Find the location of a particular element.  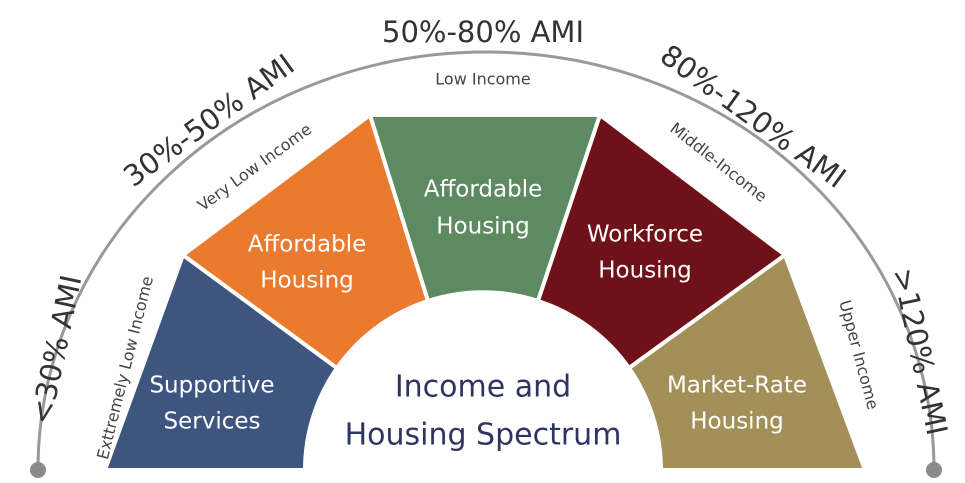

income-label: Upper Income is located at coordinates (858, 354).